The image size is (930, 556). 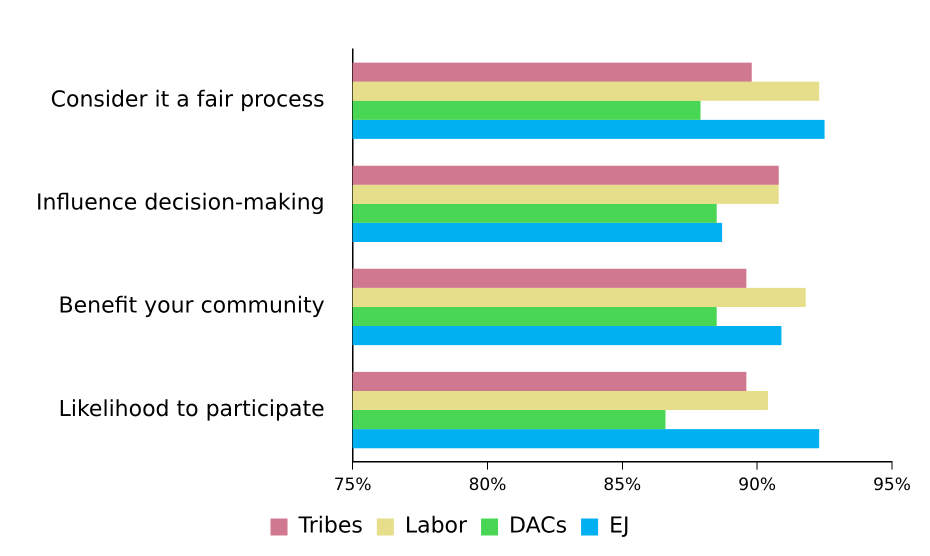 I want to click on x-tick-label: 75%, so click(x=353, y=485).